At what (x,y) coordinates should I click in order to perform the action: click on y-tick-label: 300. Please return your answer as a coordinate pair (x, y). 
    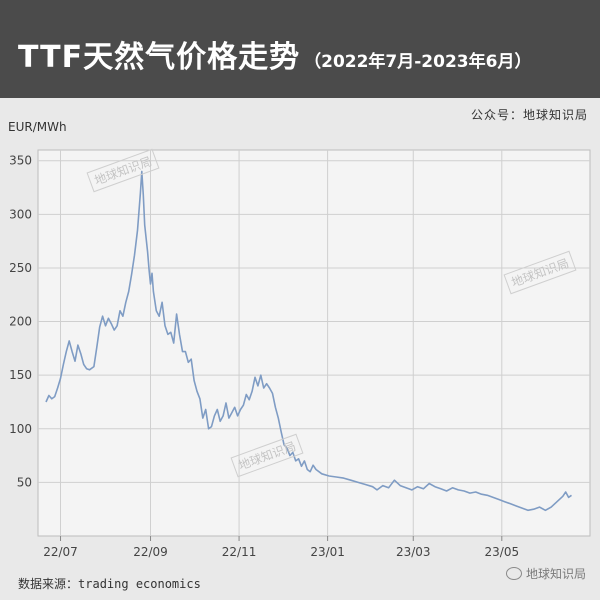
    Looking at the image, I should click on (20, 214).